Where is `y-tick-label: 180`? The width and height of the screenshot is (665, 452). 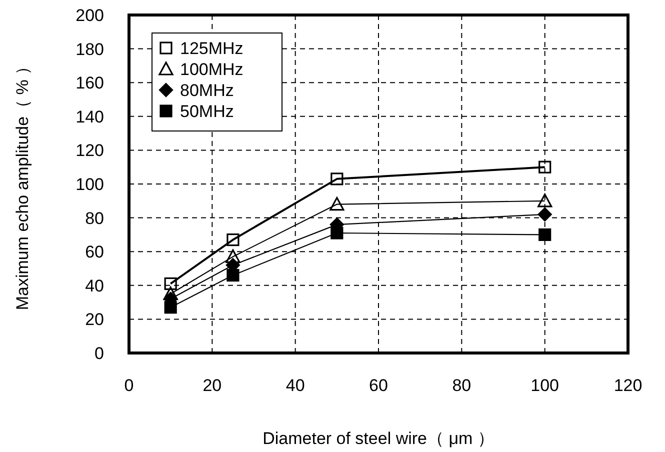 y-tick-label: 180 is located at coordinates (90, 49).